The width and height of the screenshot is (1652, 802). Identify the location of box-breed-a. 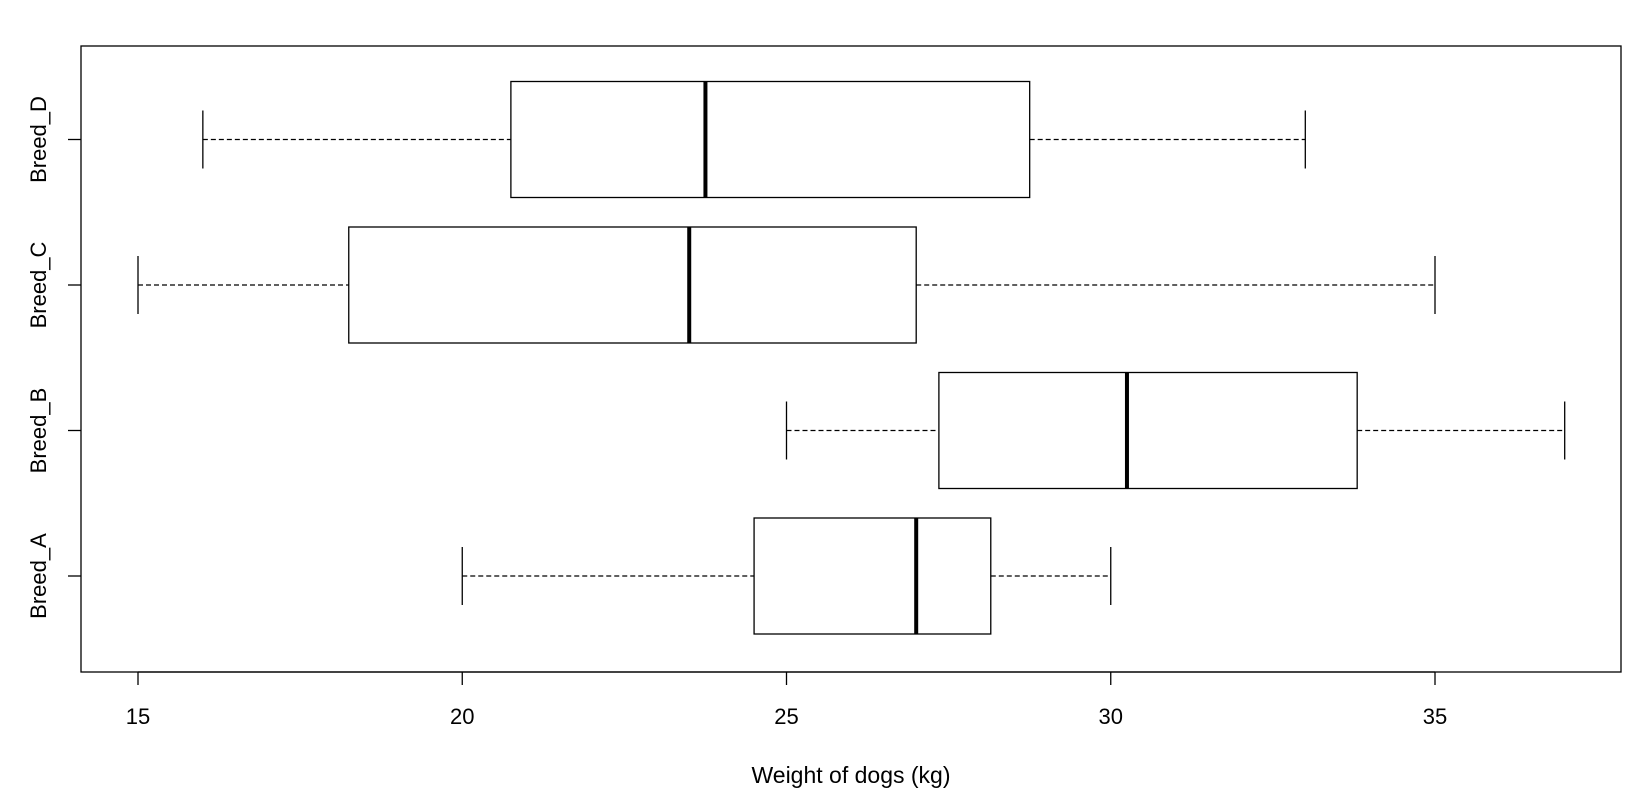
(786, 576).